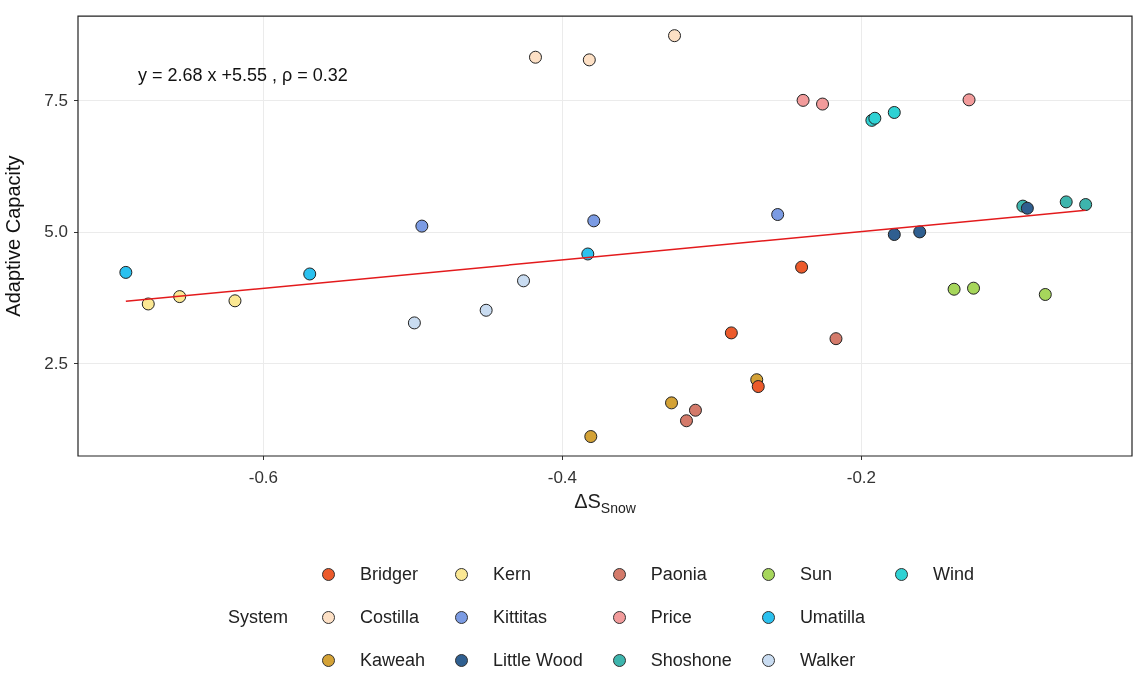 The height and width of the screenshot is (676, 1139). I want to click on annotation: y = 2.68 x +5.55 , ρ = 0.32, so click(243, 75).